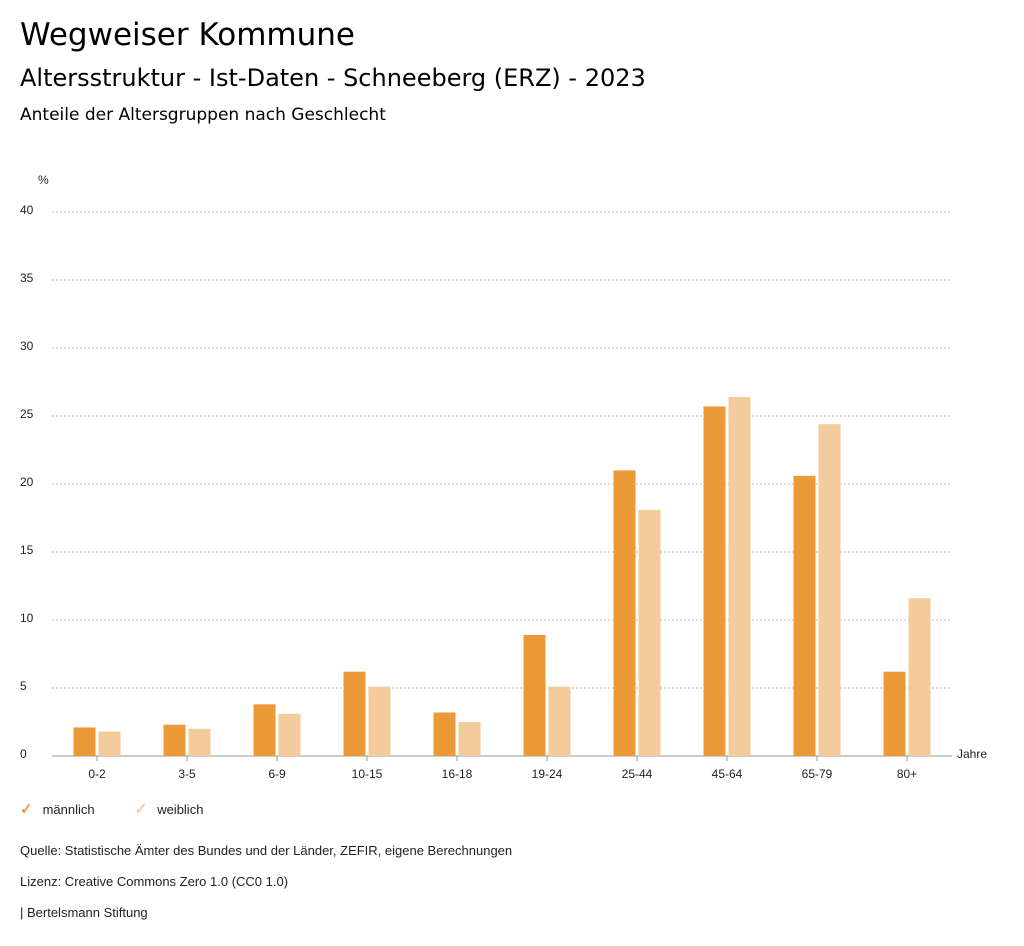 Image resolution: width=1024 pixels, height=946 pixels. What do you see at coordinates (972, 754) in the screenshot?
I see `x-axis-unit: Jahre` at bounding box center [972, 754].